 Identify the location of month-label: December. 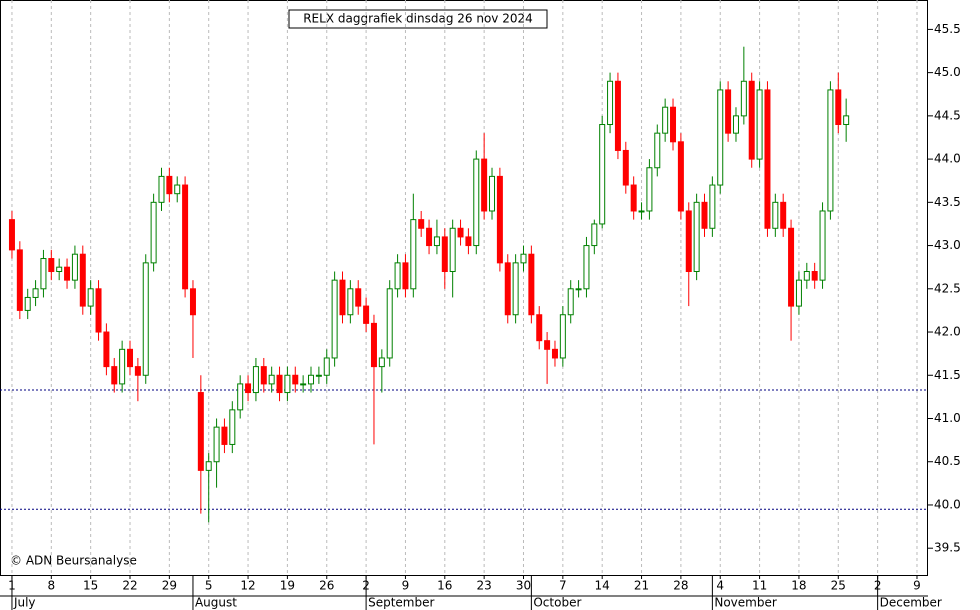
(911, 603).